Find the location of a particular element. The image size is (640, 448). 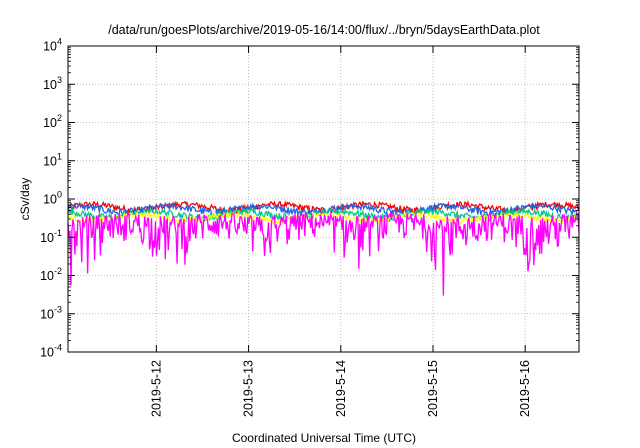

x-tick-label: 2019-5-12 is located at coordinates (156, 388).